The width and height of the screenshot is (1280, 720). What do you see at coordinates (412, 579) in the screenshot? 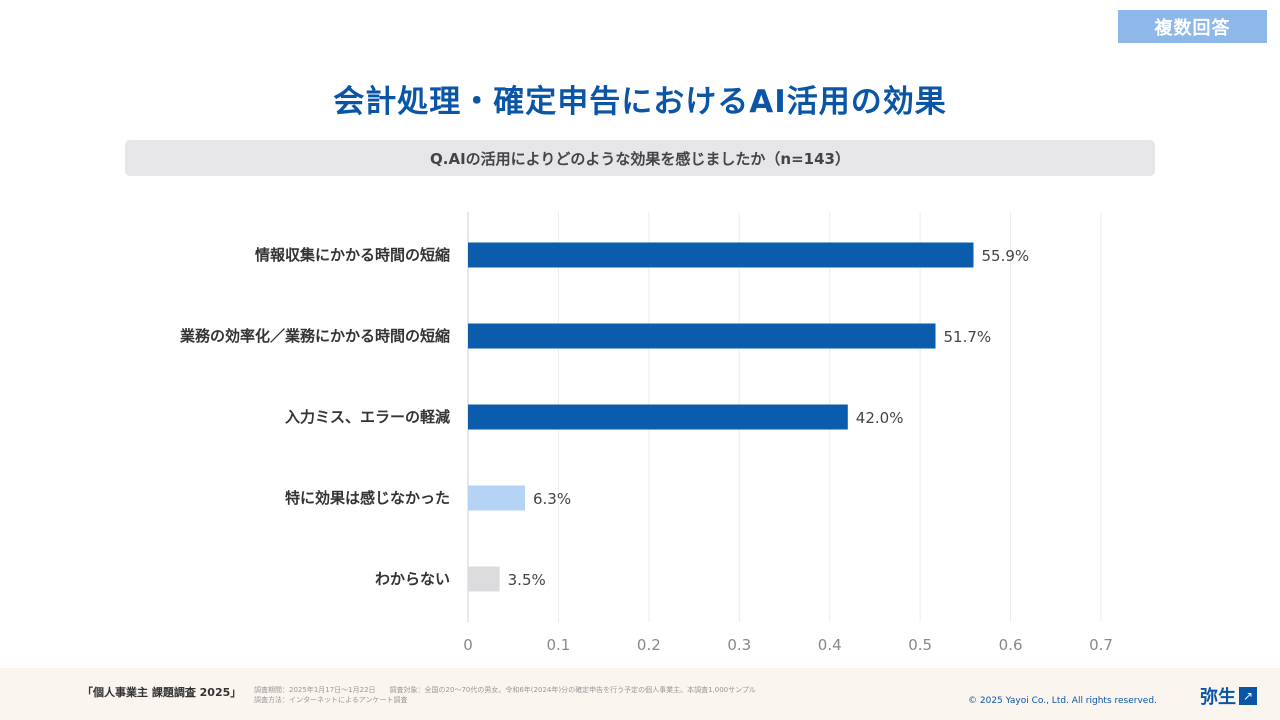
I see `category-label: わからない` at bounding box center [412, 579].